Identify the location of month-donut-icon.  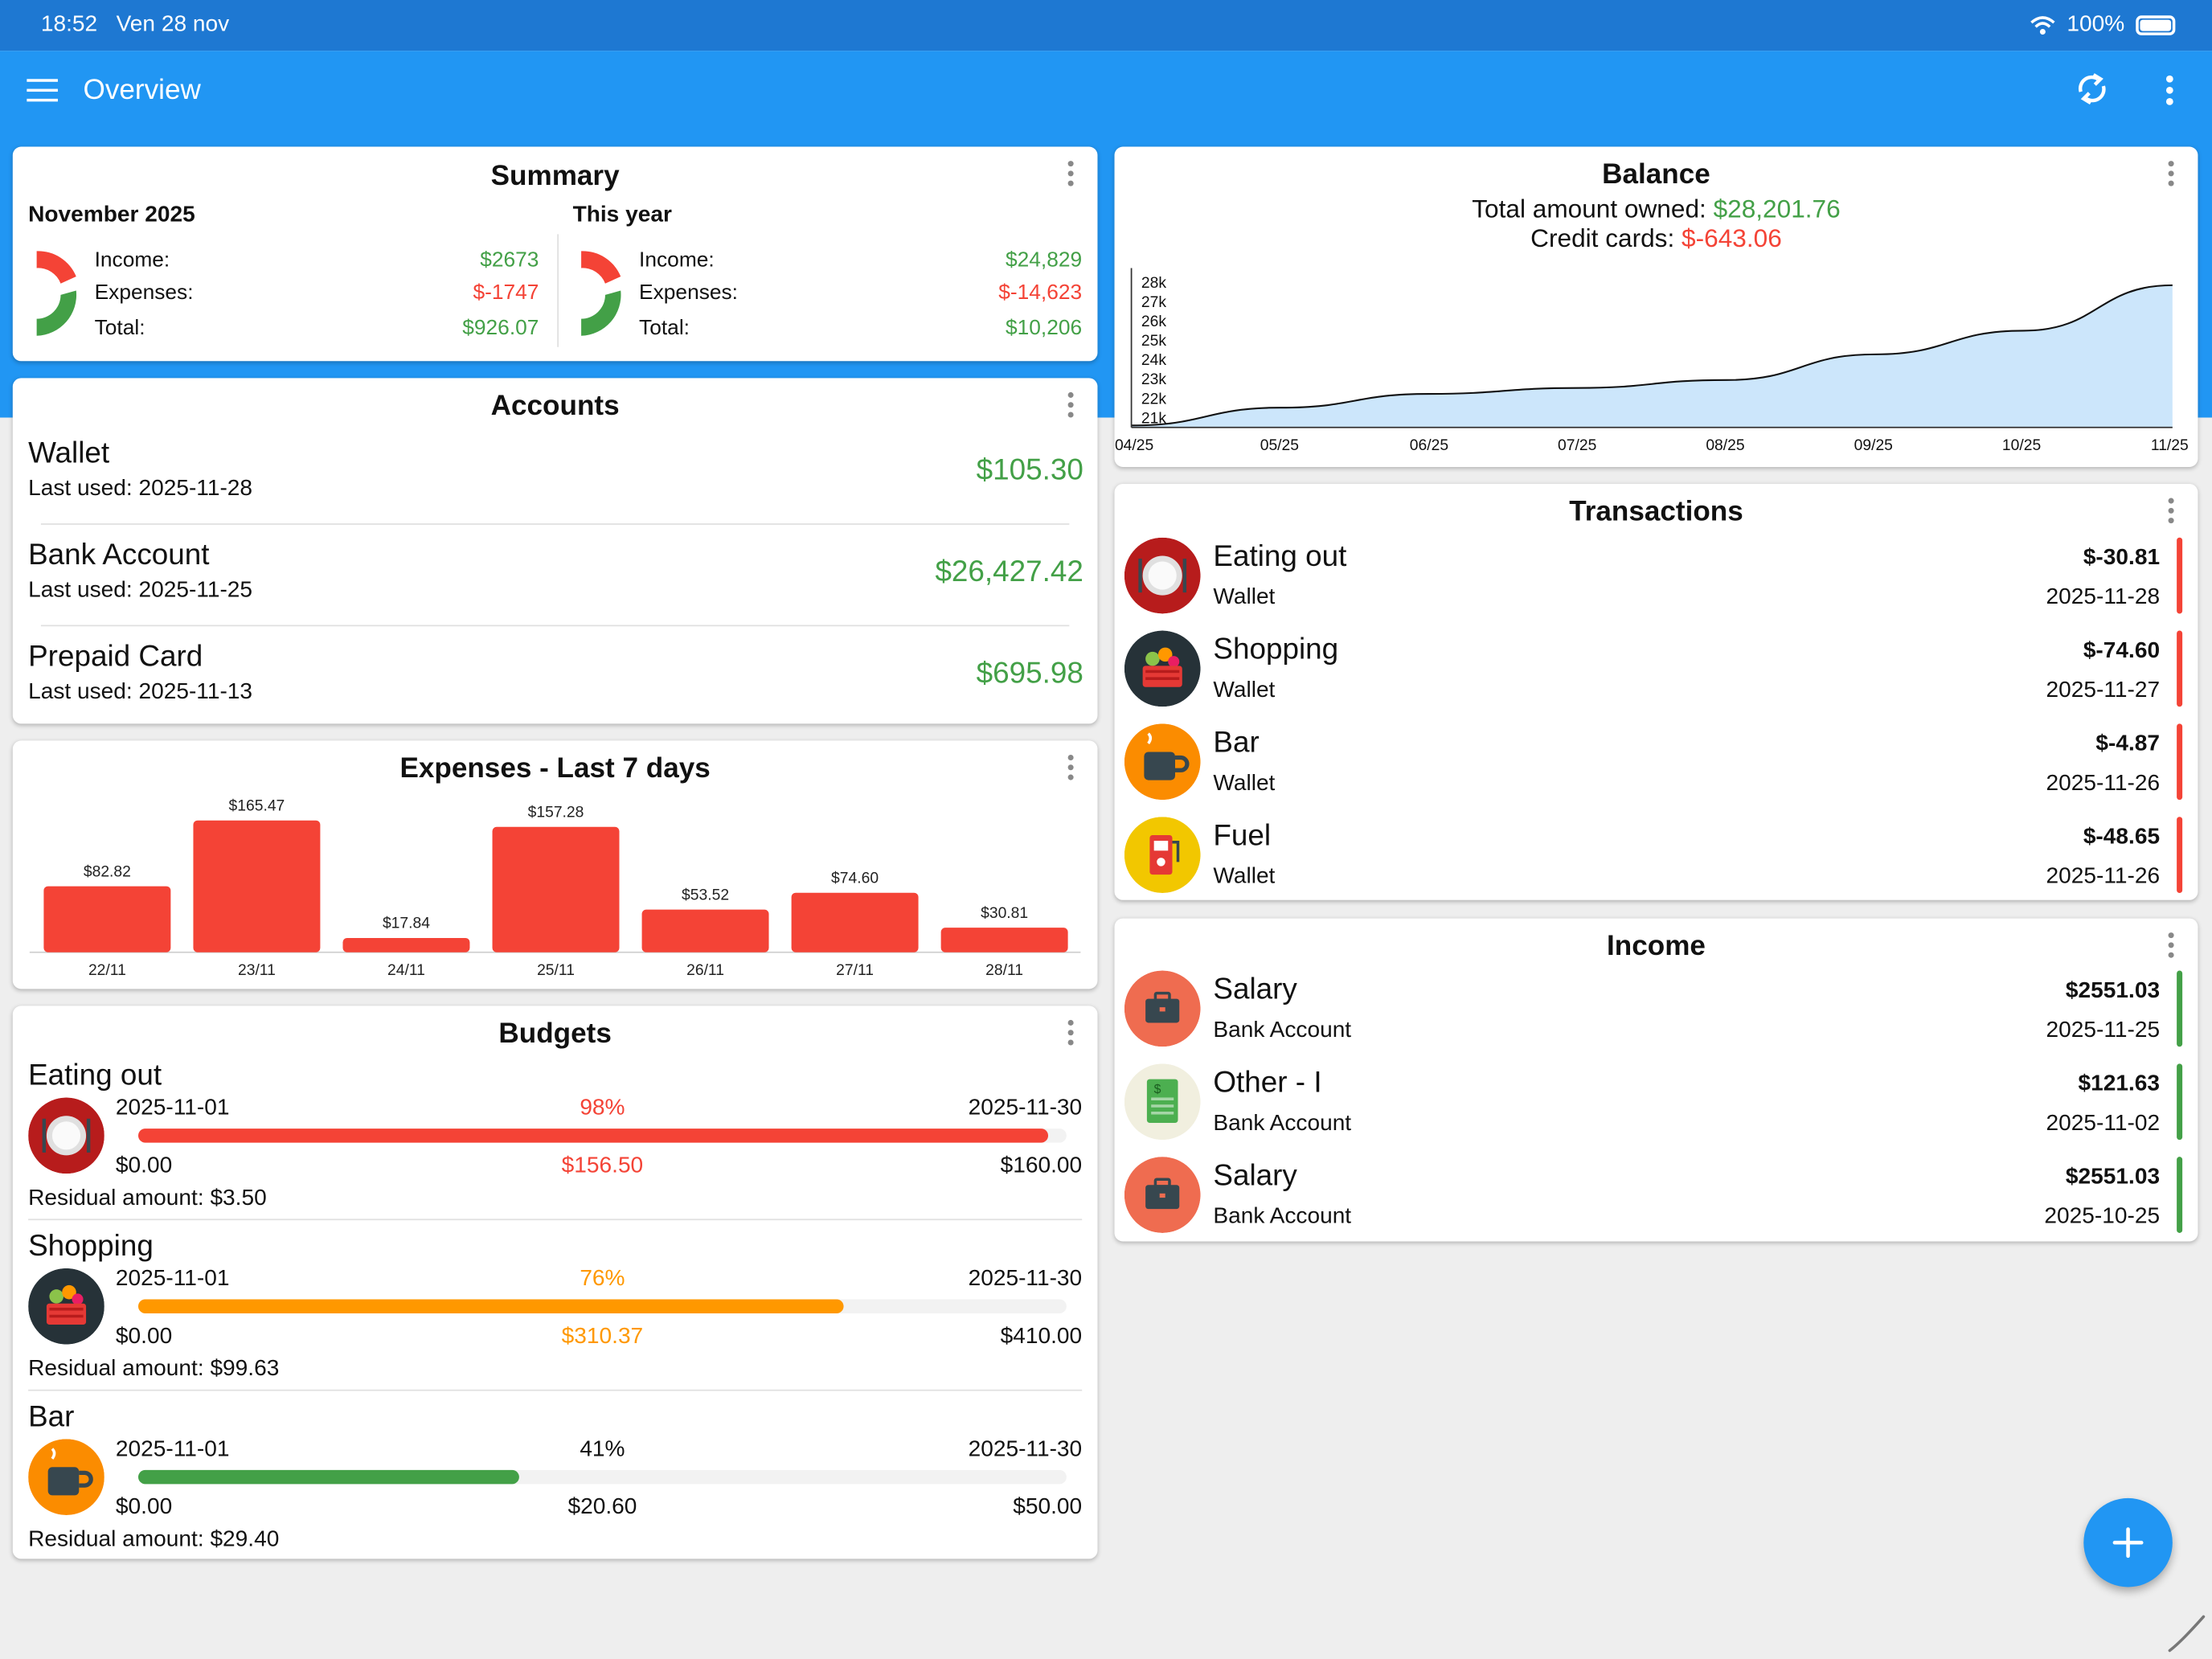
(57, 293).